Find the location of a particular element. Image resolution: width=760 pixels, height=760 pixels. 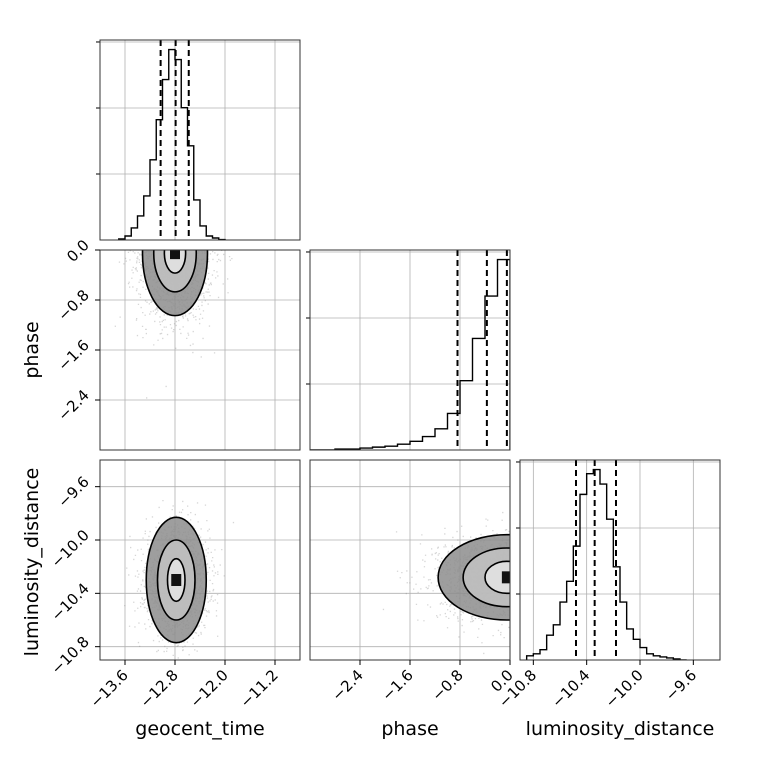

x-tick-label-geocent-time: −12.0 is located at coordinates (209, 688).